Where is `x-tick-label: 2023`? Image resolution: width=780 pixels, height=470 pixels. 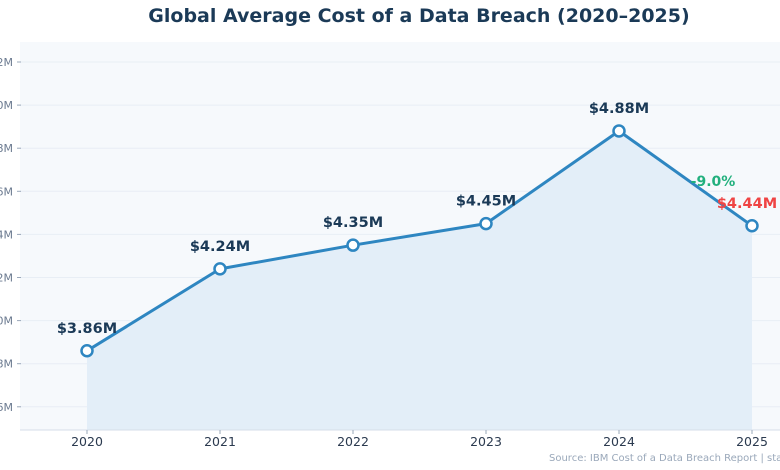
x-tick-label: 2023 is located at coordinates (486, 441).